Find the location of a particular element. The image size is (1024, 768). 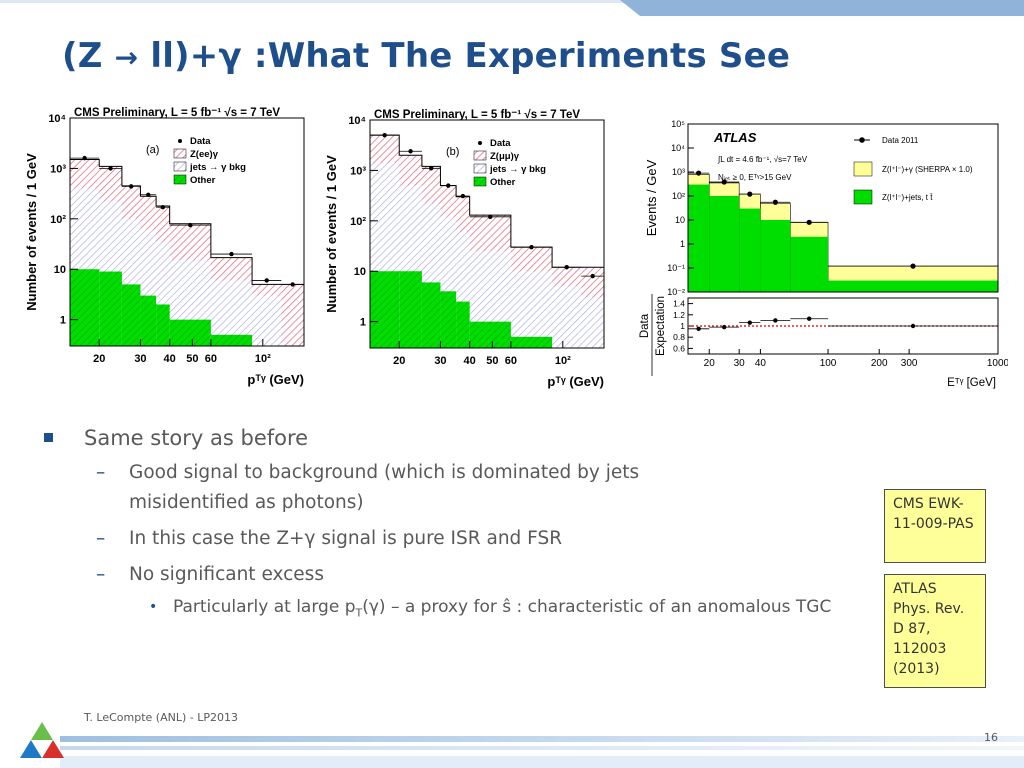

slide-title: (Z → ll)+γ :What The Experiments See is located at coordinates (426, 56).